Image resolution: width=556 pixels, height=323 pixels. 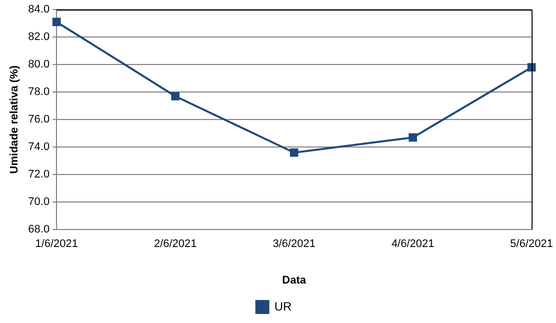 What do you see at coordinates (39, 147) in the screenshot?
I see `y-tick-label: 74.0` at bounding box center [39, 147].